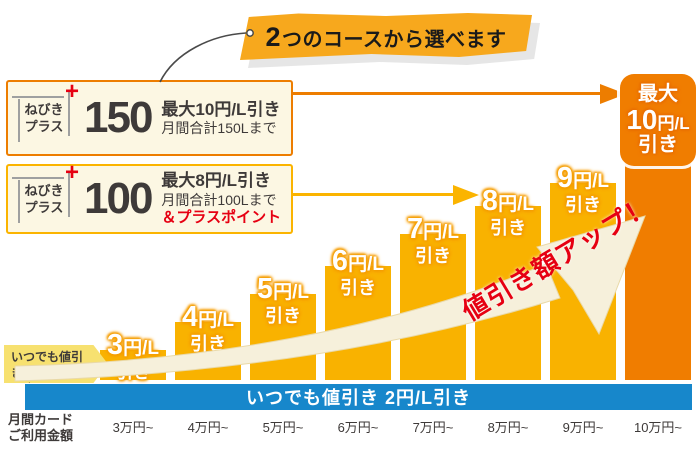 Image resolution: width=700 pixels, height=451 pixels. Describe the element at coordinates (118, 198) in the screenshot. I see `plan-number-100: 100` at that location.